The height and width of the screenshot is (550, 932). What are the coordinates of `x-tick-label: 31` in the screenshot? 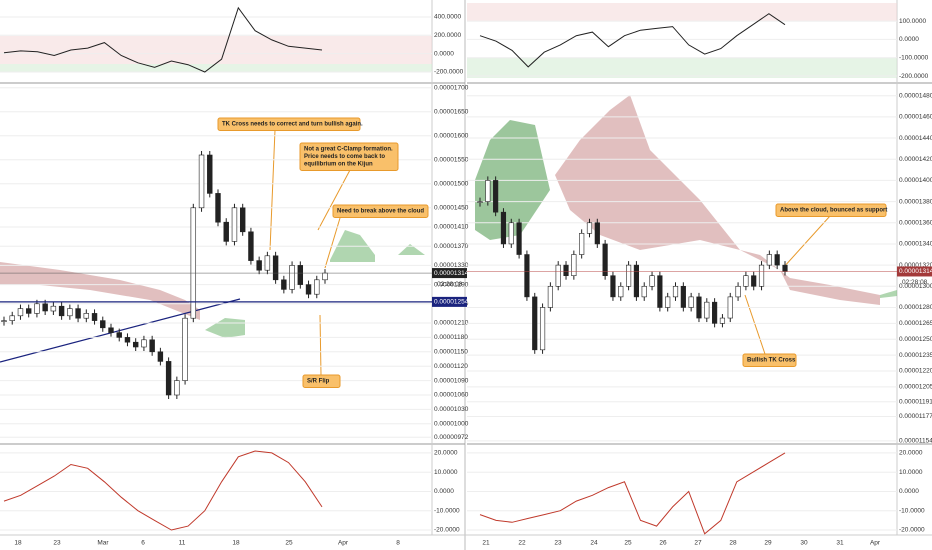 It's located at (840, 543).